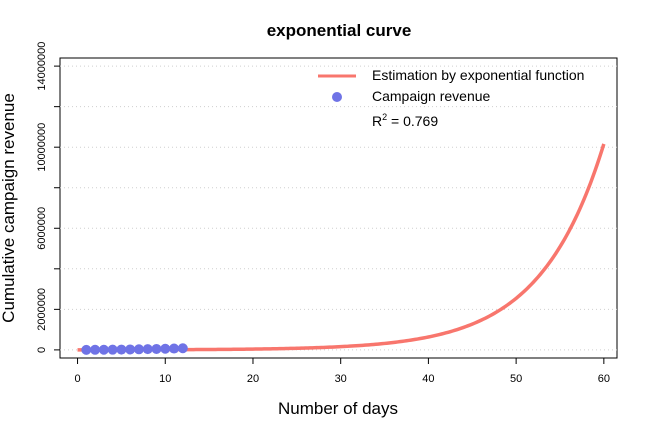 The width and height of the screenshot is (648, 432). I want to click on x-tick-label: 40, so click(428, 379).